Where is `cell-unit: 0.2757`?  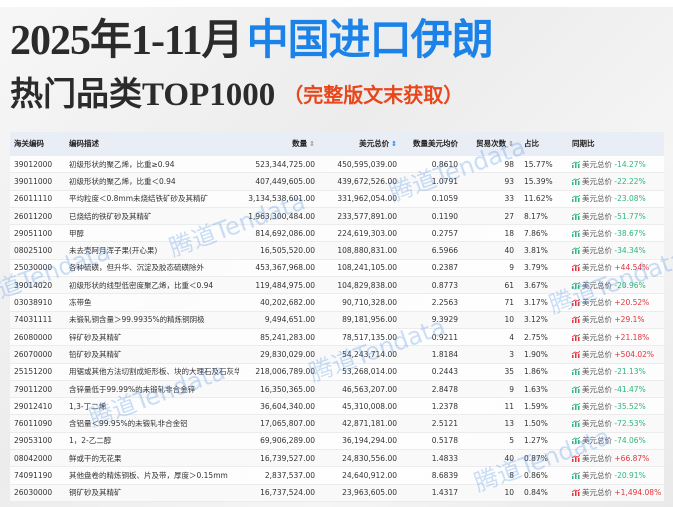
cell-unit: 0.2757 is located at coordinates (444, 233).